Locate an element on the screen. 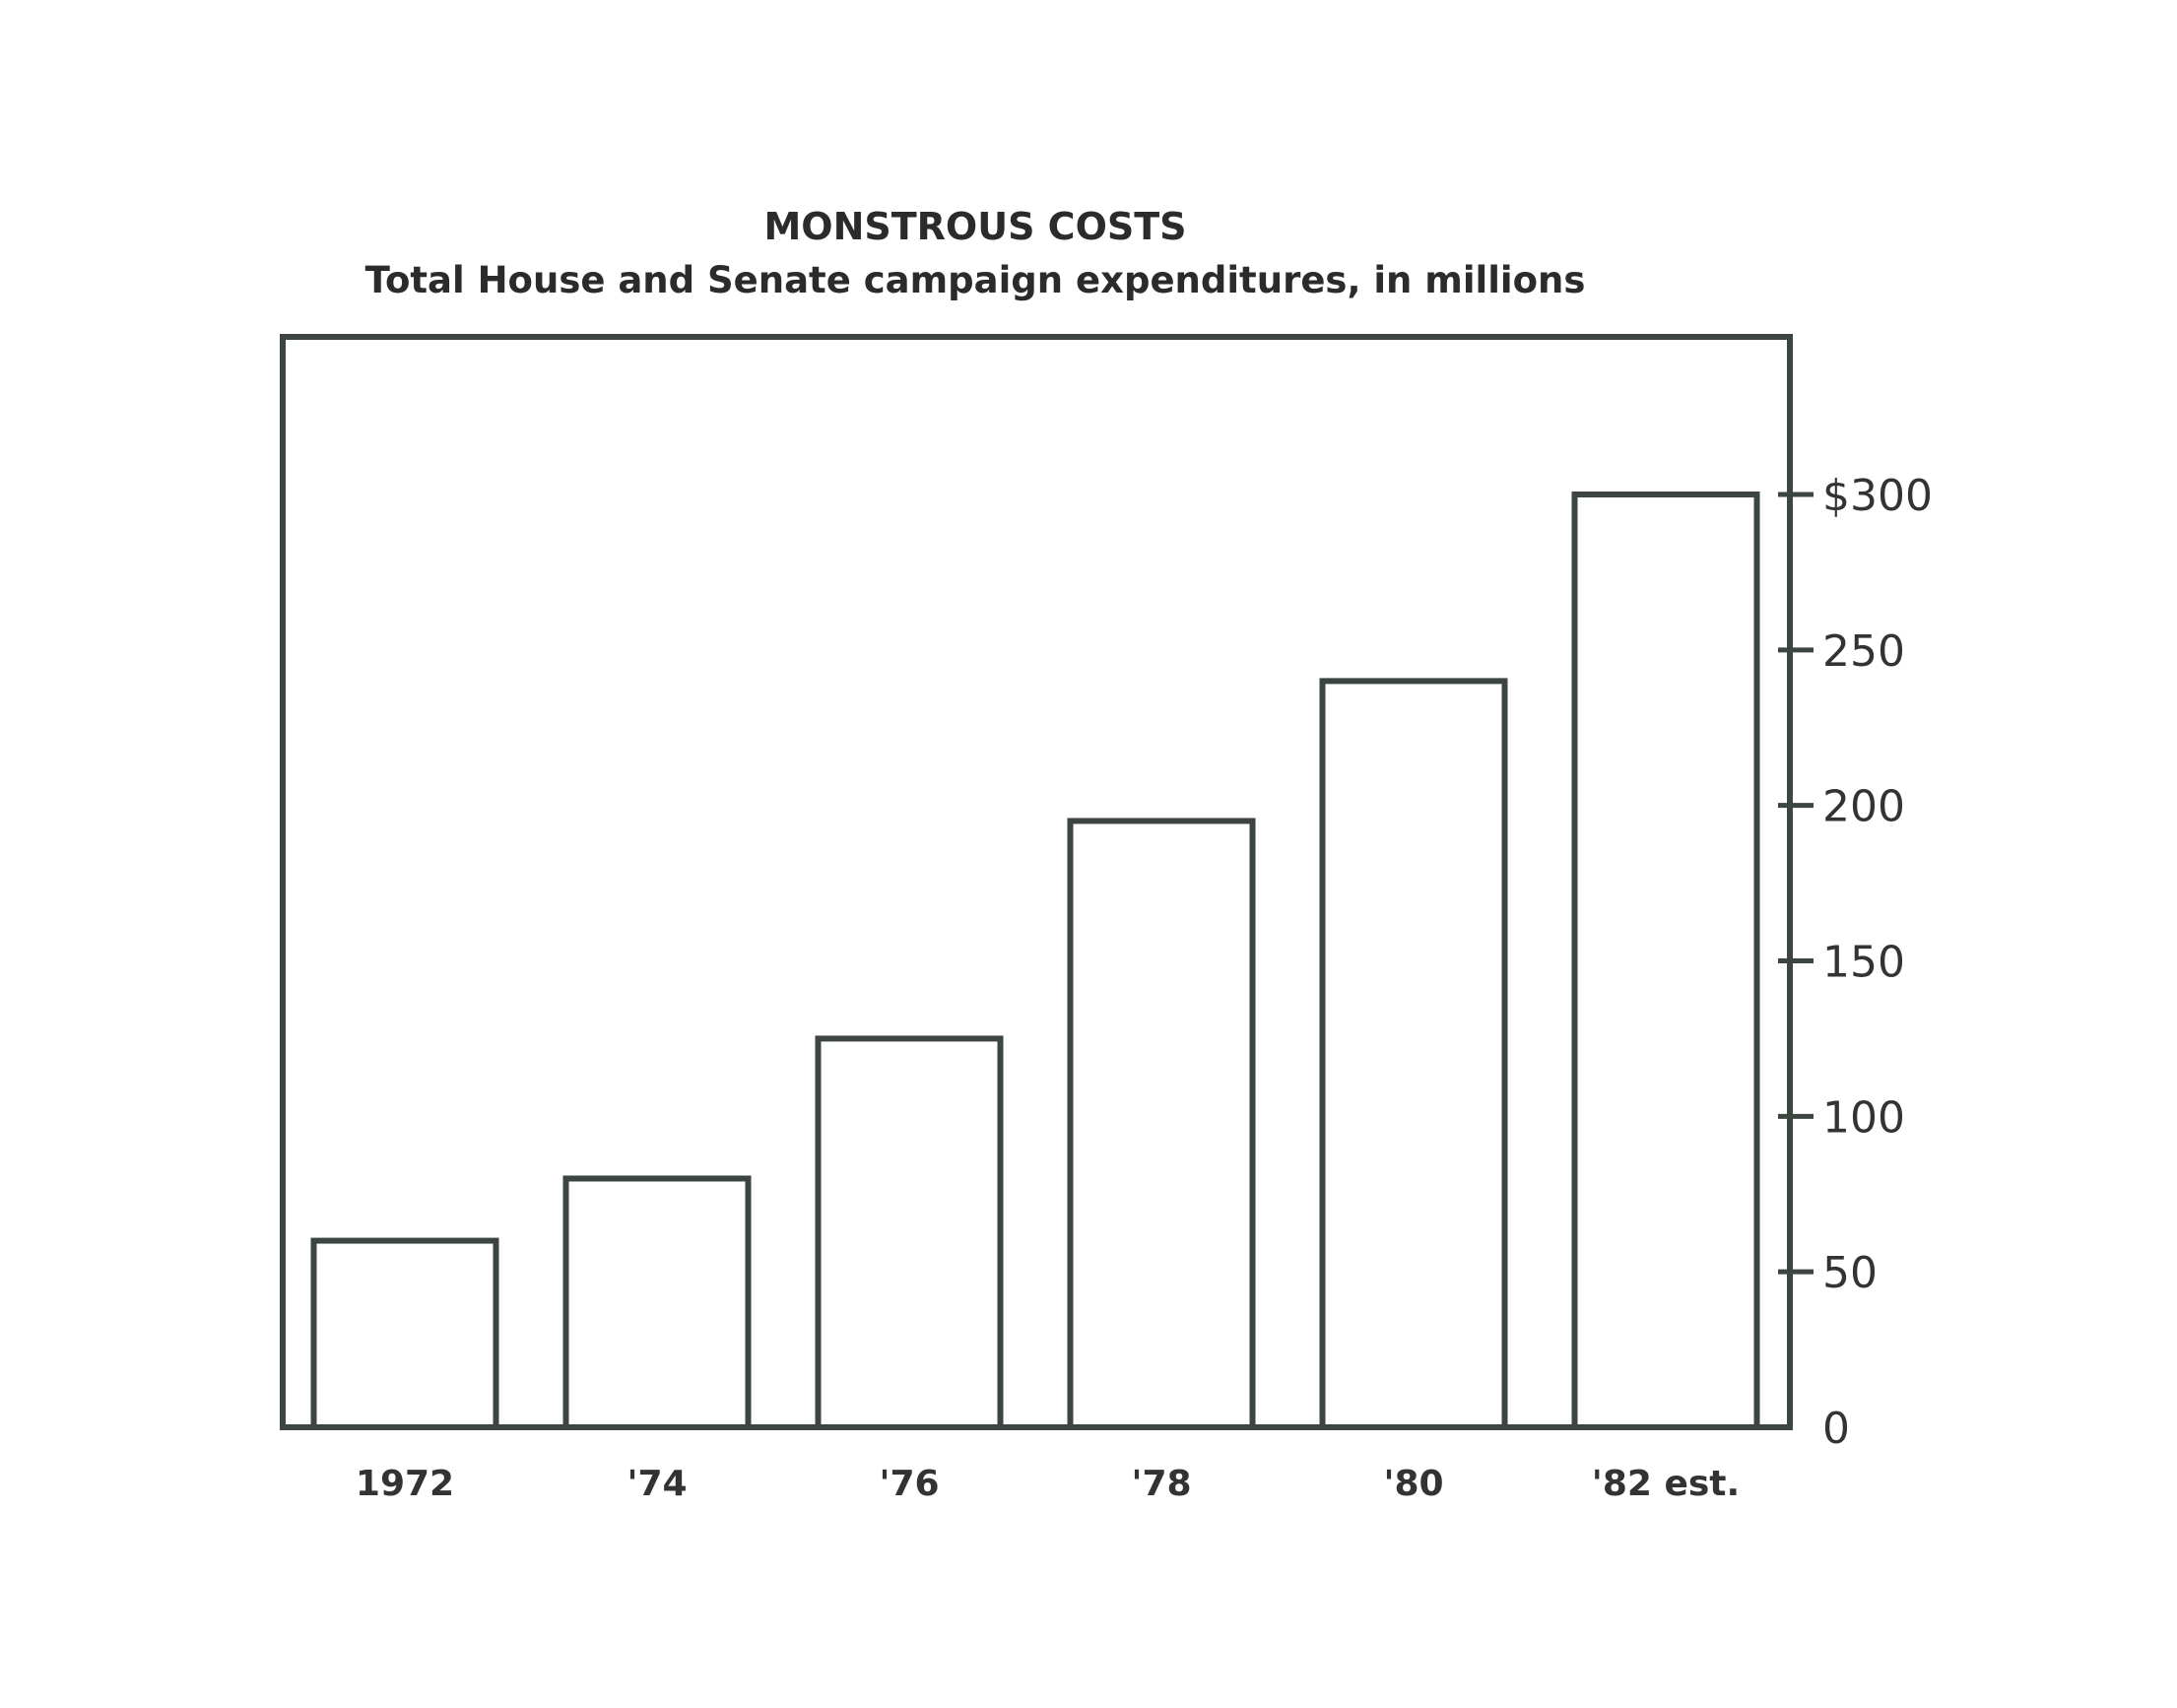 This screenshot has height=1708, width=2177. y-tick-label-5: 250 is located at coordinates (1863, 651).